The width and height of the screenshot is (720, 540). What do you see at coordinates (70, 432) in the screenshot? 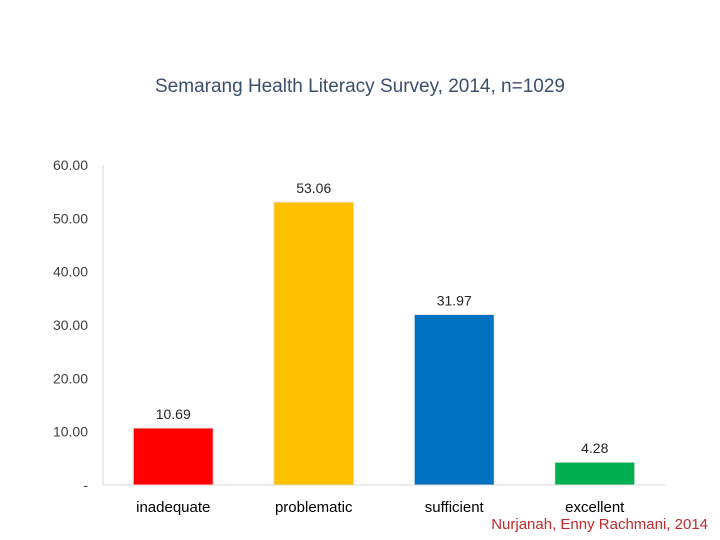
I see `y-tick-label: 10.00` at bounding box center [70, 432].